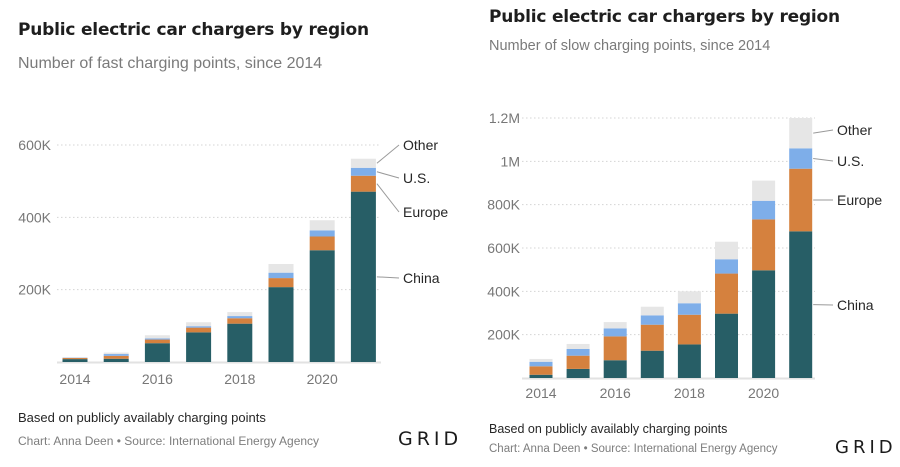 This screenshot has width=900, height=467. Describe the element at coordinates (388, 154) in the screenshot. I see `legend-leader-other` at that location.